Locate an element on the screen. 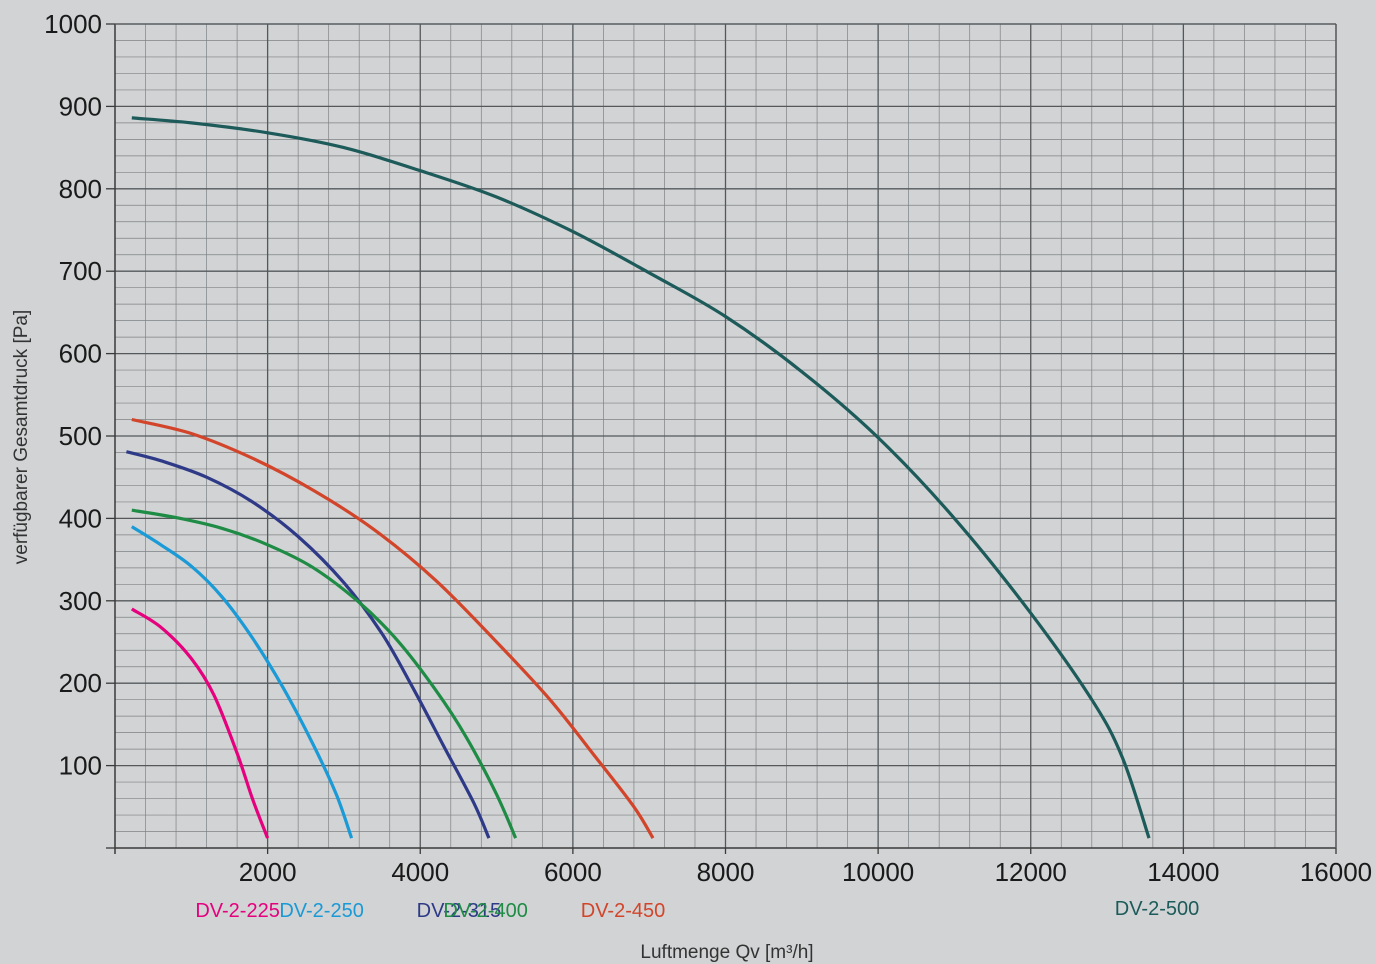 The width and height of the screenshot is (1376, 964). y-tick-label: 200 is located at coordinates (80, 683).